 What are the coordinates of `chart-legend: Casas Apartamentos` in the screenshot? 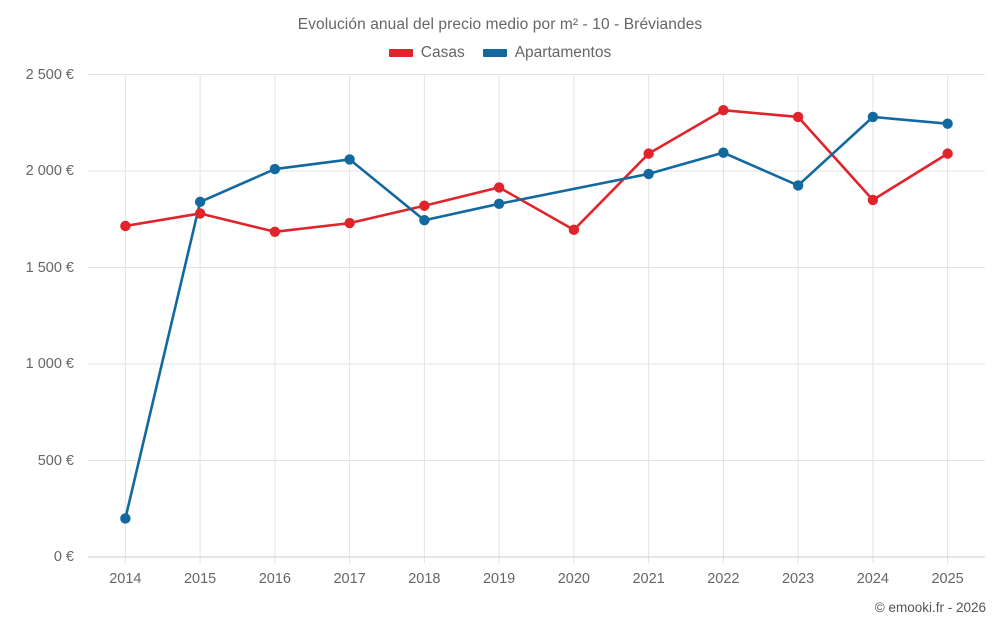 It's located at (500, 53).